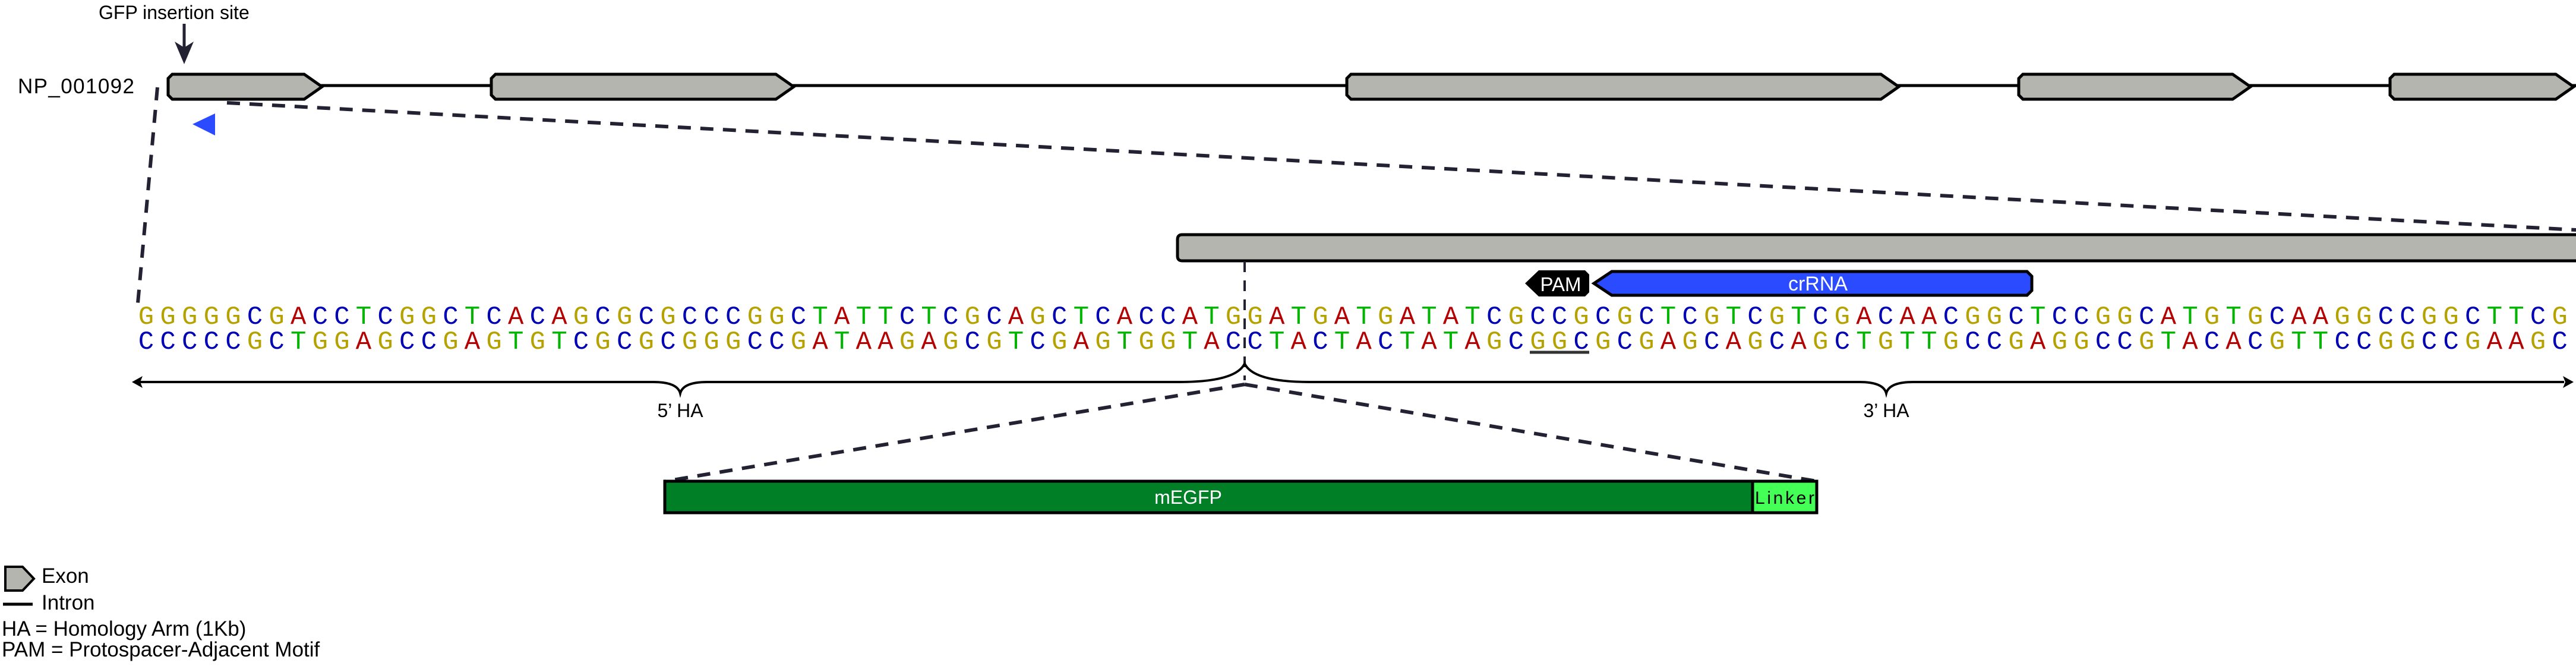  What do you see at coordinates (68, 602) in the screenshot?
I see `legend-intron-label: Intron` at bounding box center [68, 602].